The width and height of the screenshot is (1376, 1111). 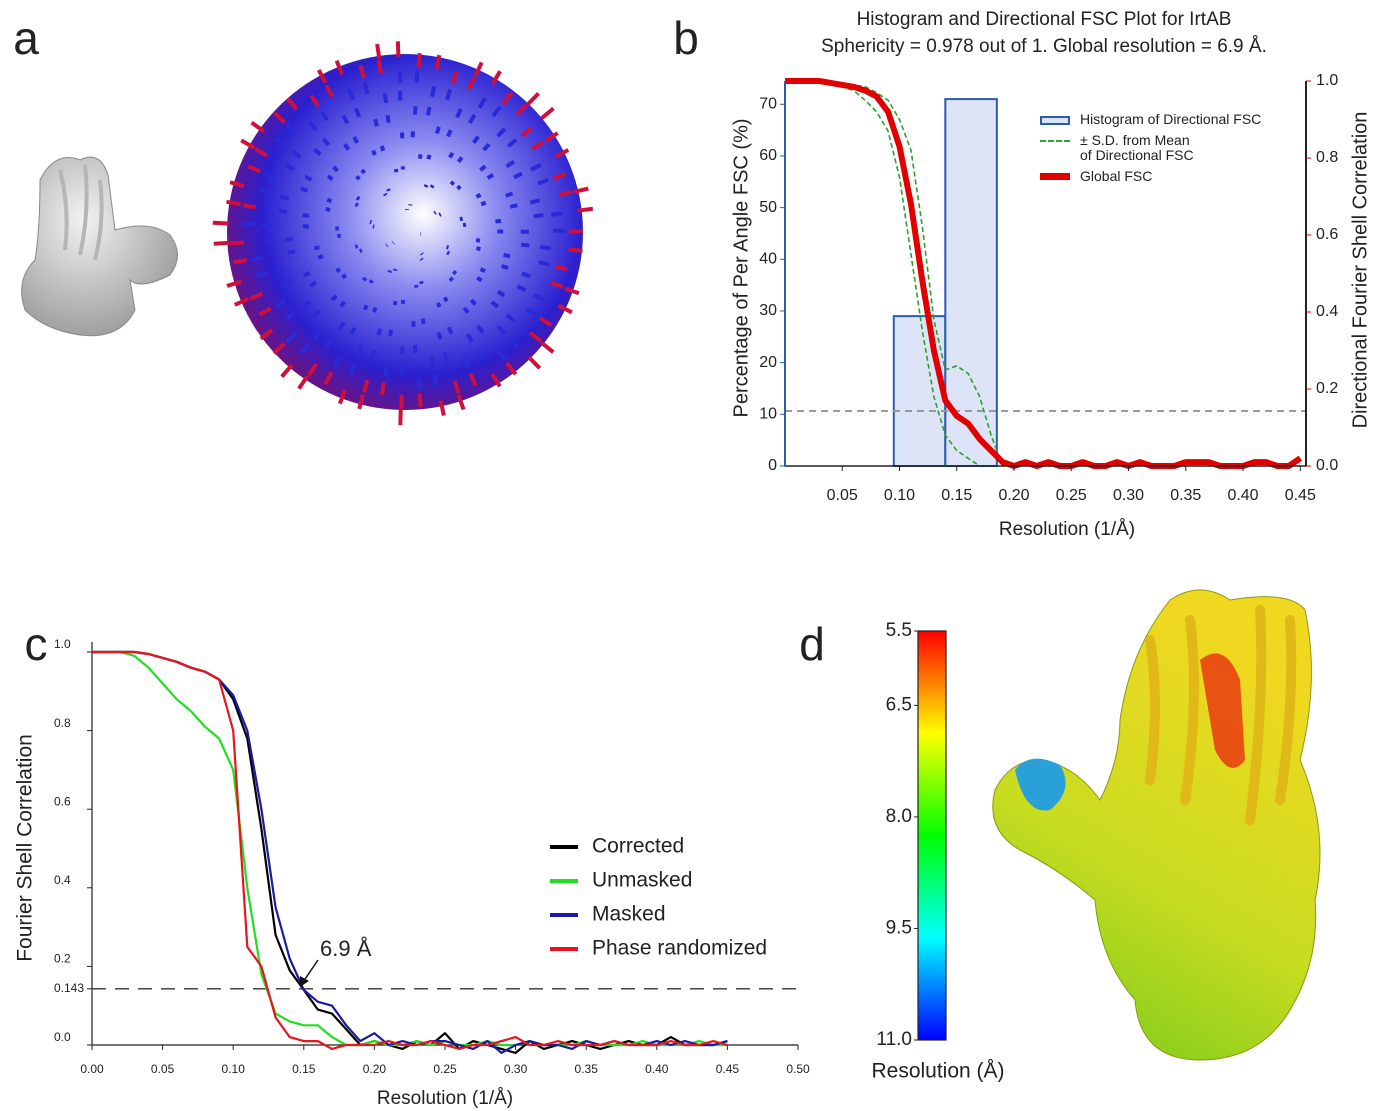 I want to click on fsc-line, so click(x=1043, y=273).